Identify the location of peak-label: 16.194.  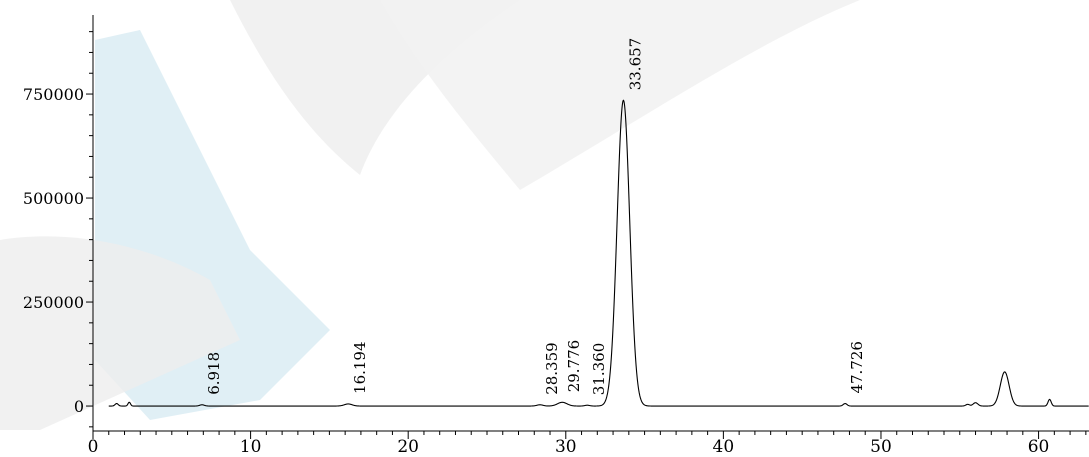
(360, 367).